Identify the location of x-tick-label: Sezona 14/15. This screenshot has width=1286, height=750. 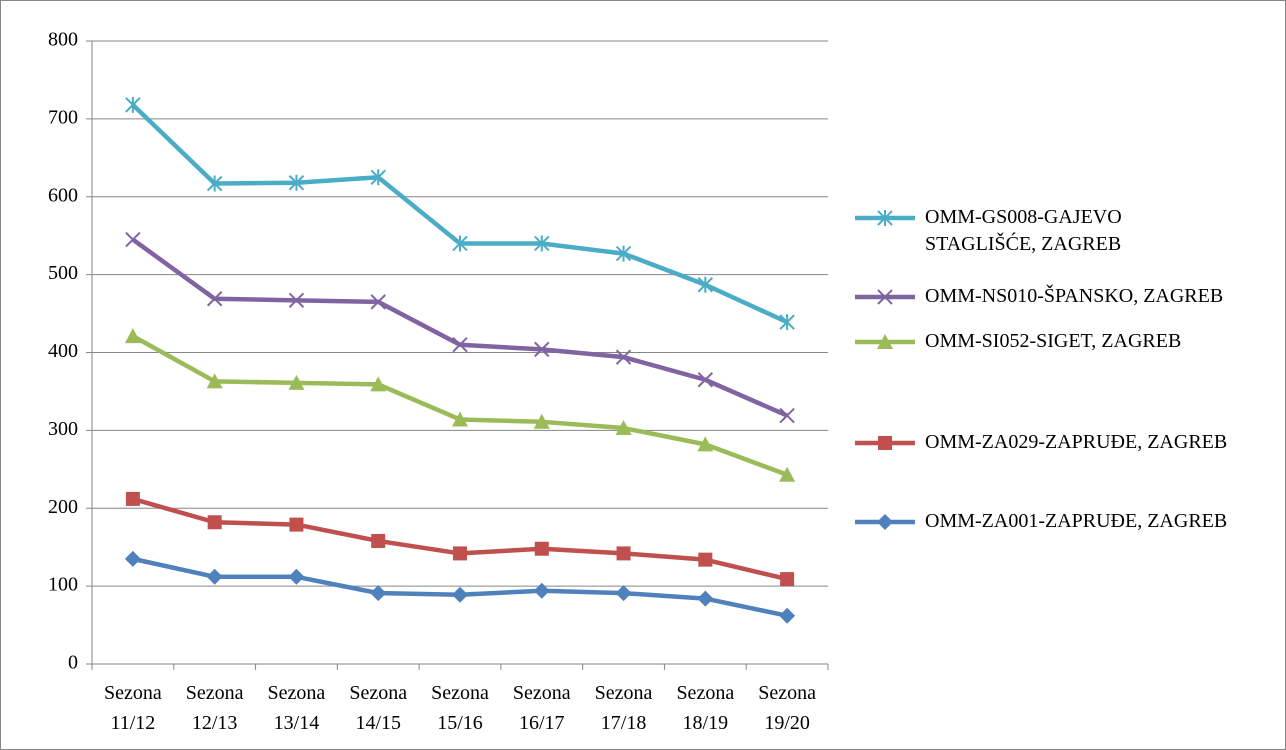
(378, 708).